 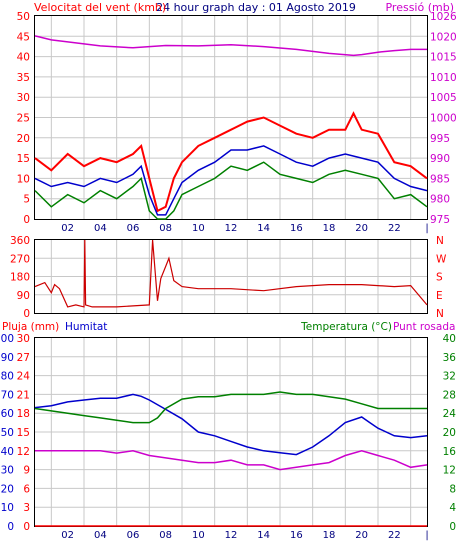 What do you see at coordinates (450, 452) in the screenshot?
I see `y-tick-label: 16` at bounding box center [450, 452].